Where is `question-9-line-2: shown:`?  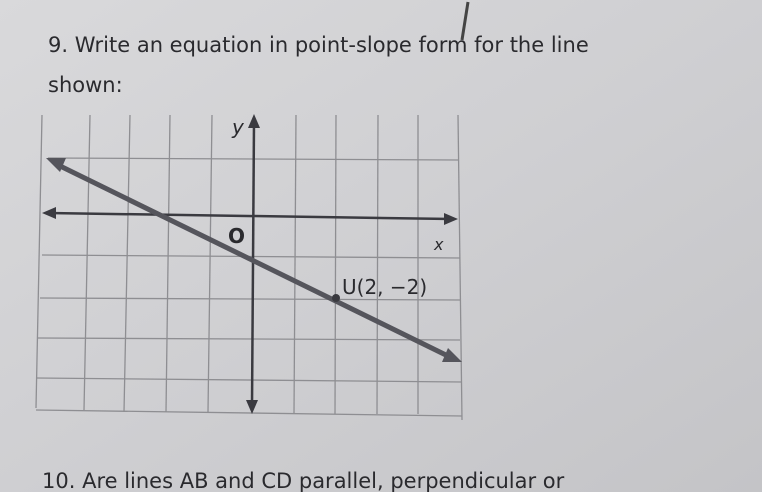 question-9-line-2: shown: is located at coordinates (85, 85).